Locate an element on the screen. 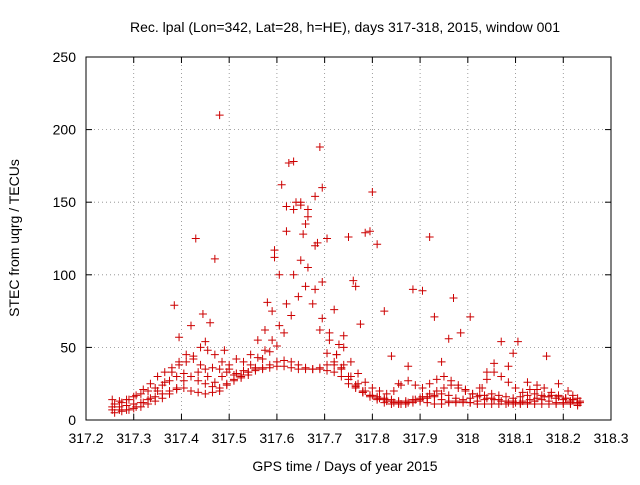 The image size is (640, 485). x-axis-label: GPS time / Days of year 2015 is located at coordinates (344, 466).